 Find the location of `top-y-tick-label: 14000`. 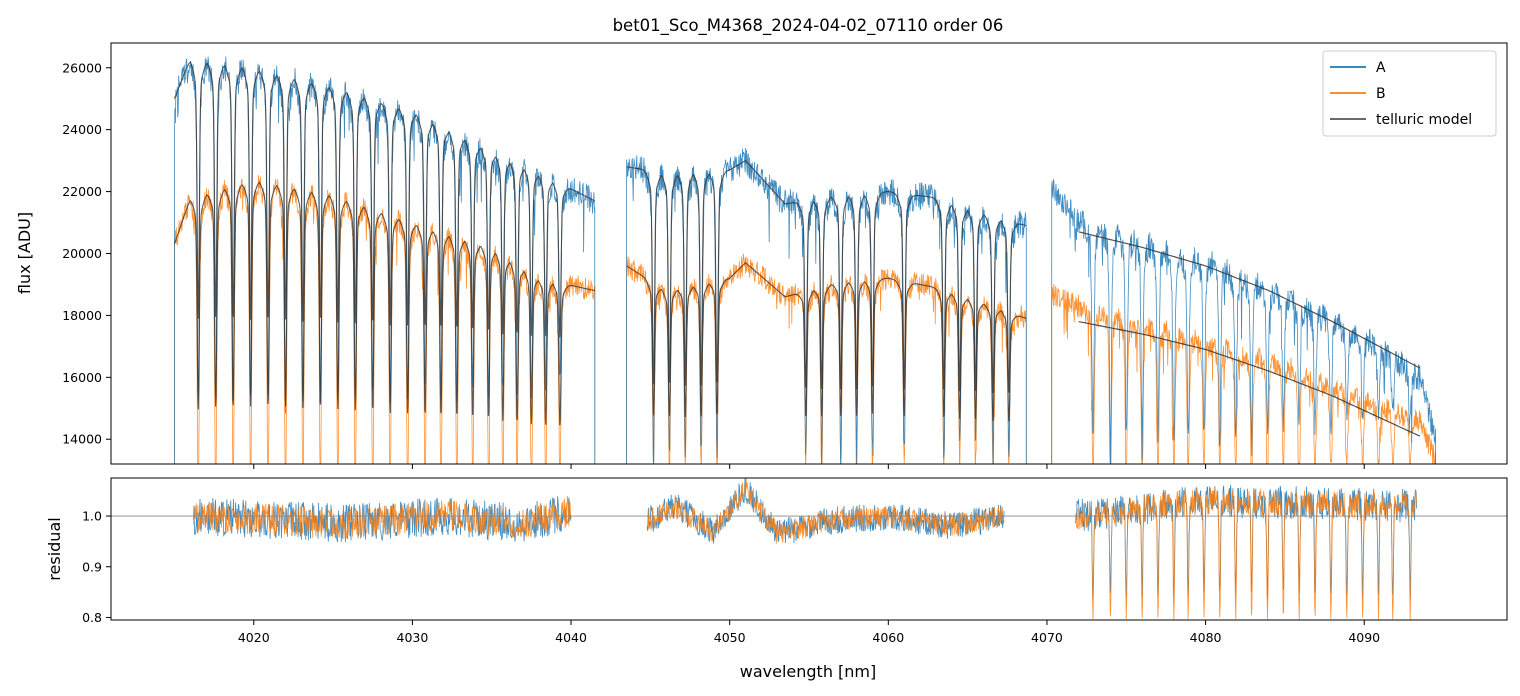

top-y-tick-label: 14000 is located at coordinates (82, 439).